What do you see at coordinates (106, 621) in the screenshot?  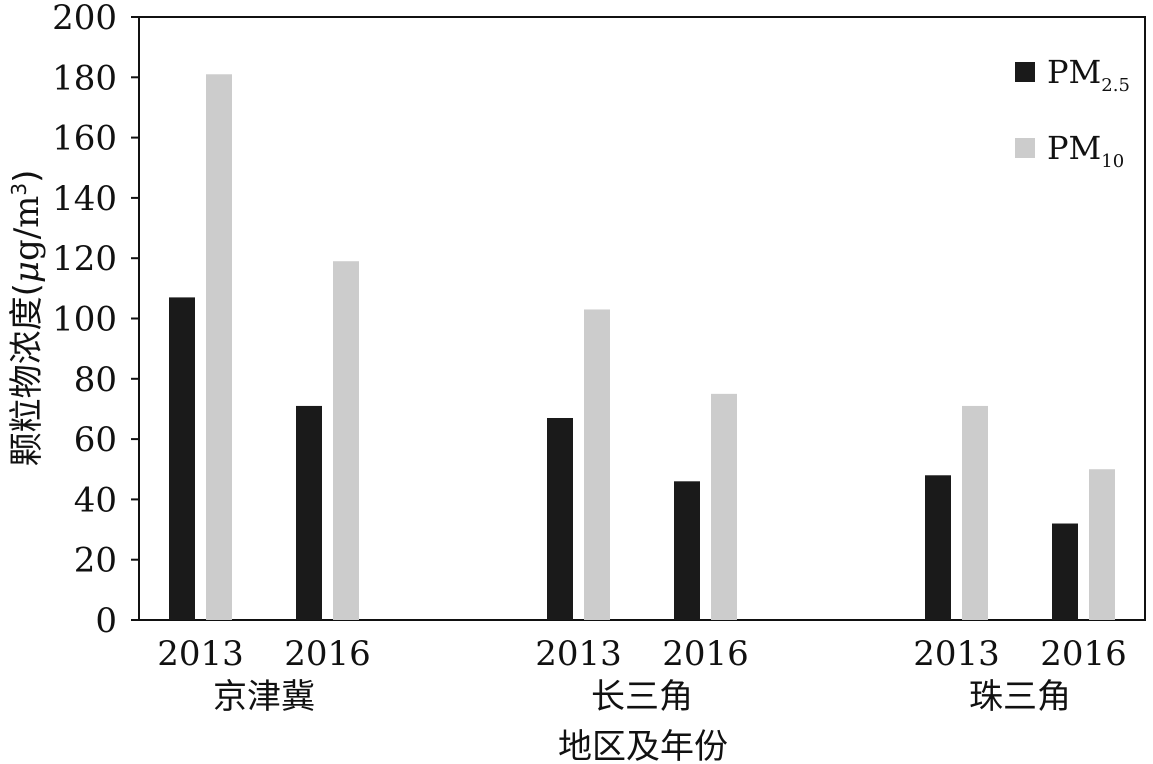 I see `y-tick-label: 0` at bounding box center [106, 621].